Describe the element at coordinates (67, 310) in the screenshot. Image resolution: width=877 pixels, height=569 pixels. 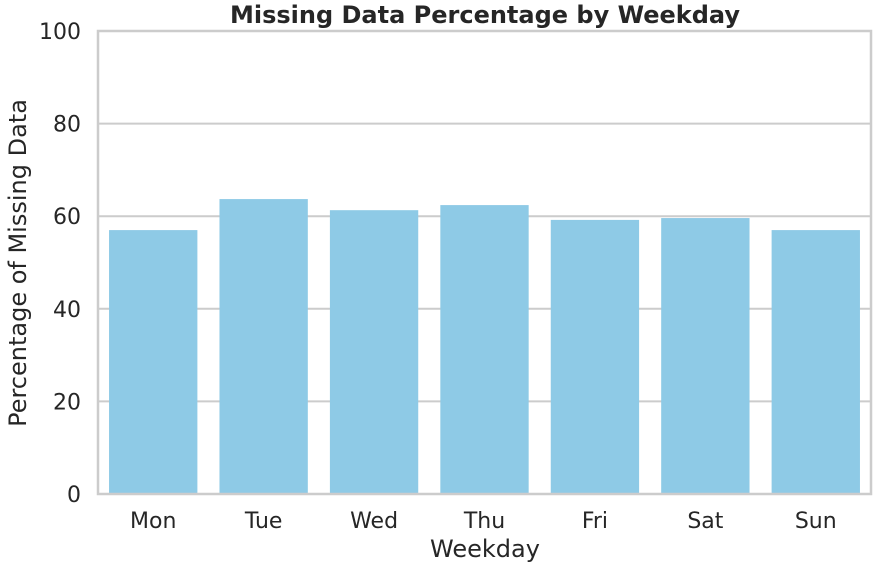
I see `y-tick-label: 40` at that location.